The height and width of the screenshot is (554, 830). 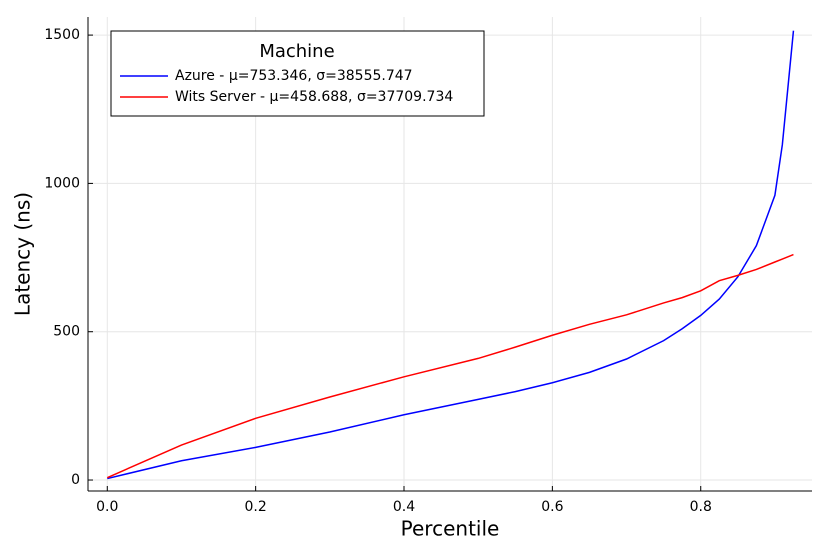 What do you see at coordinates (552, 507) in the screenshot?
I see `x-tick-label: 0.6` at bounding box center [552, 507].